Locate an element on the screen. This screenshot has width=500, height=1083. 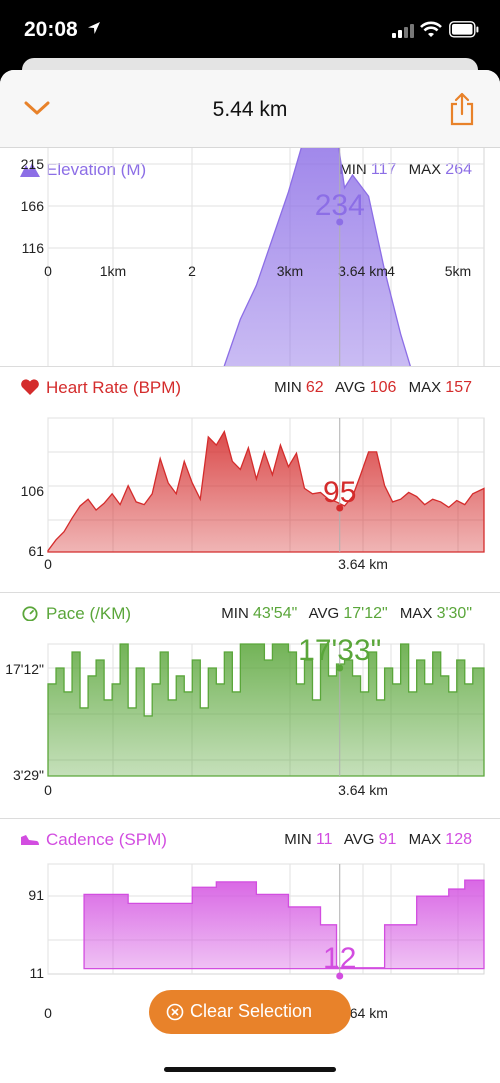
cadence-area-series is located at coordinates (284, 924).